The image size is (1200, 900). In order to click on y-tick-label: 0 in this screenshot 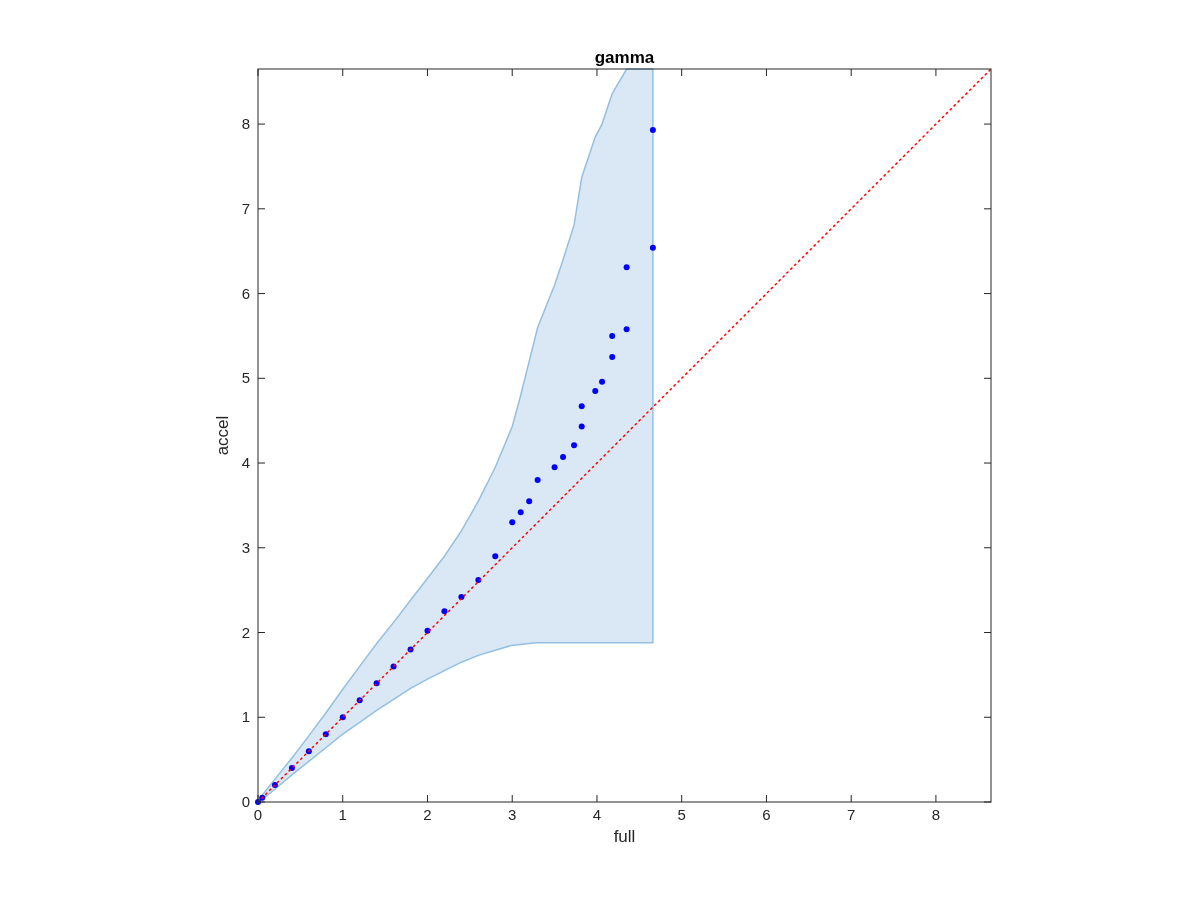, I will do `click(245, 801)`.